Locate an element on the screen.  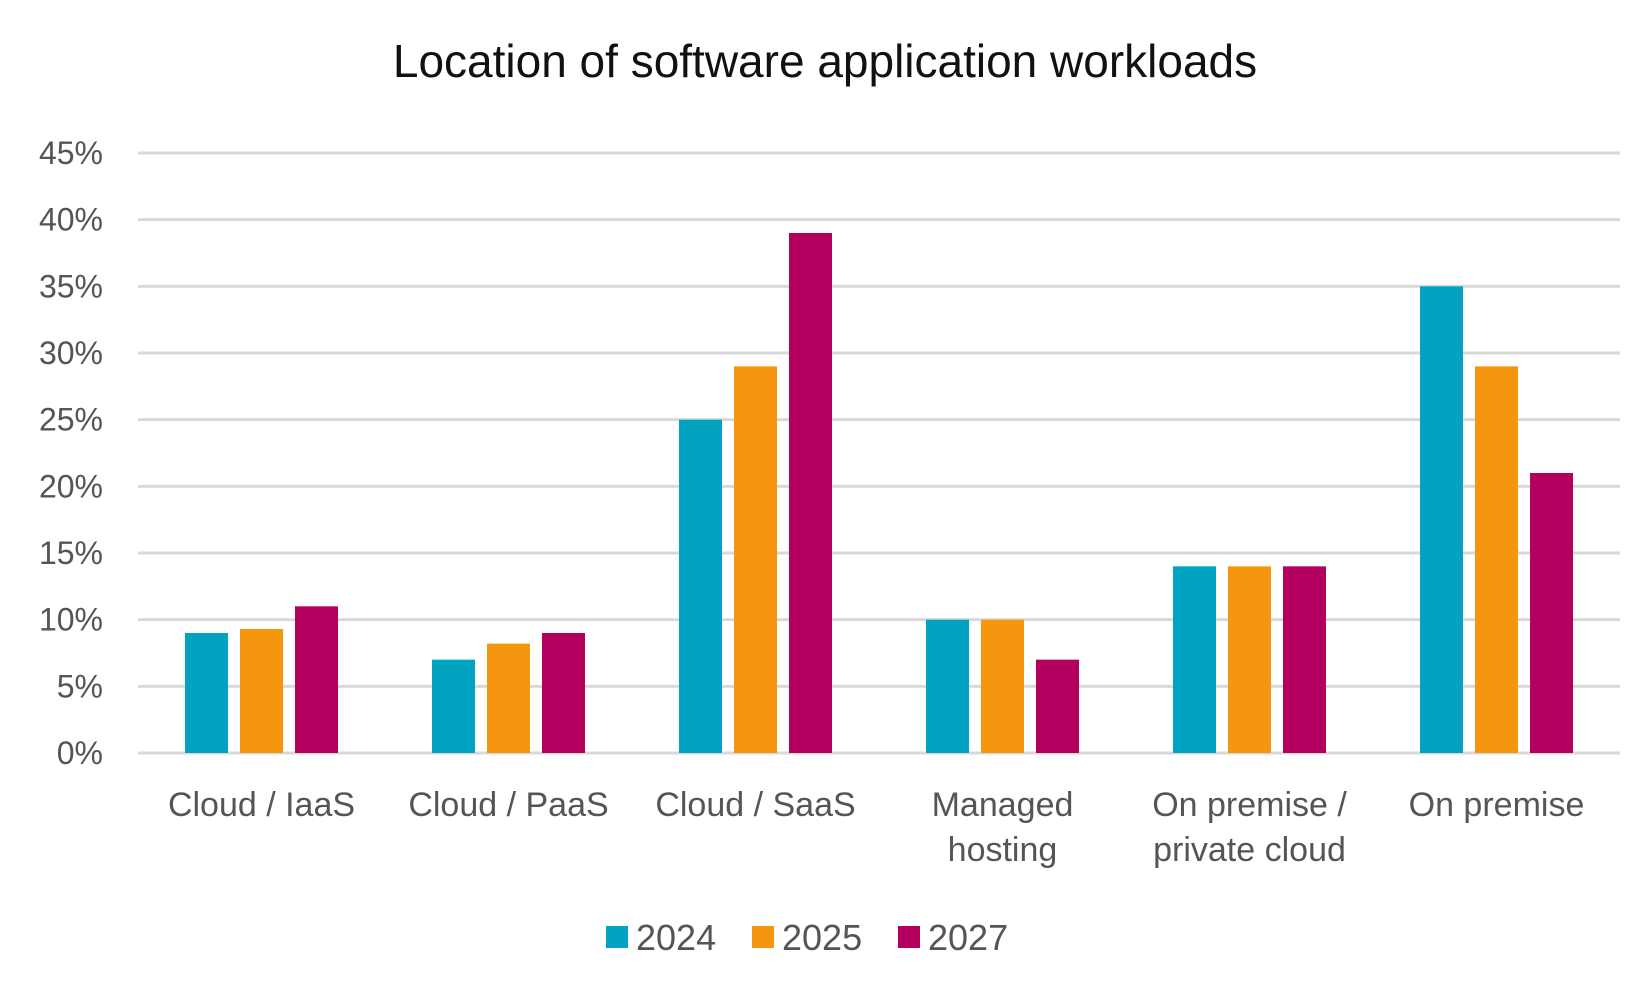
y-tick-label: 40% is located at coordinates (71, 220).